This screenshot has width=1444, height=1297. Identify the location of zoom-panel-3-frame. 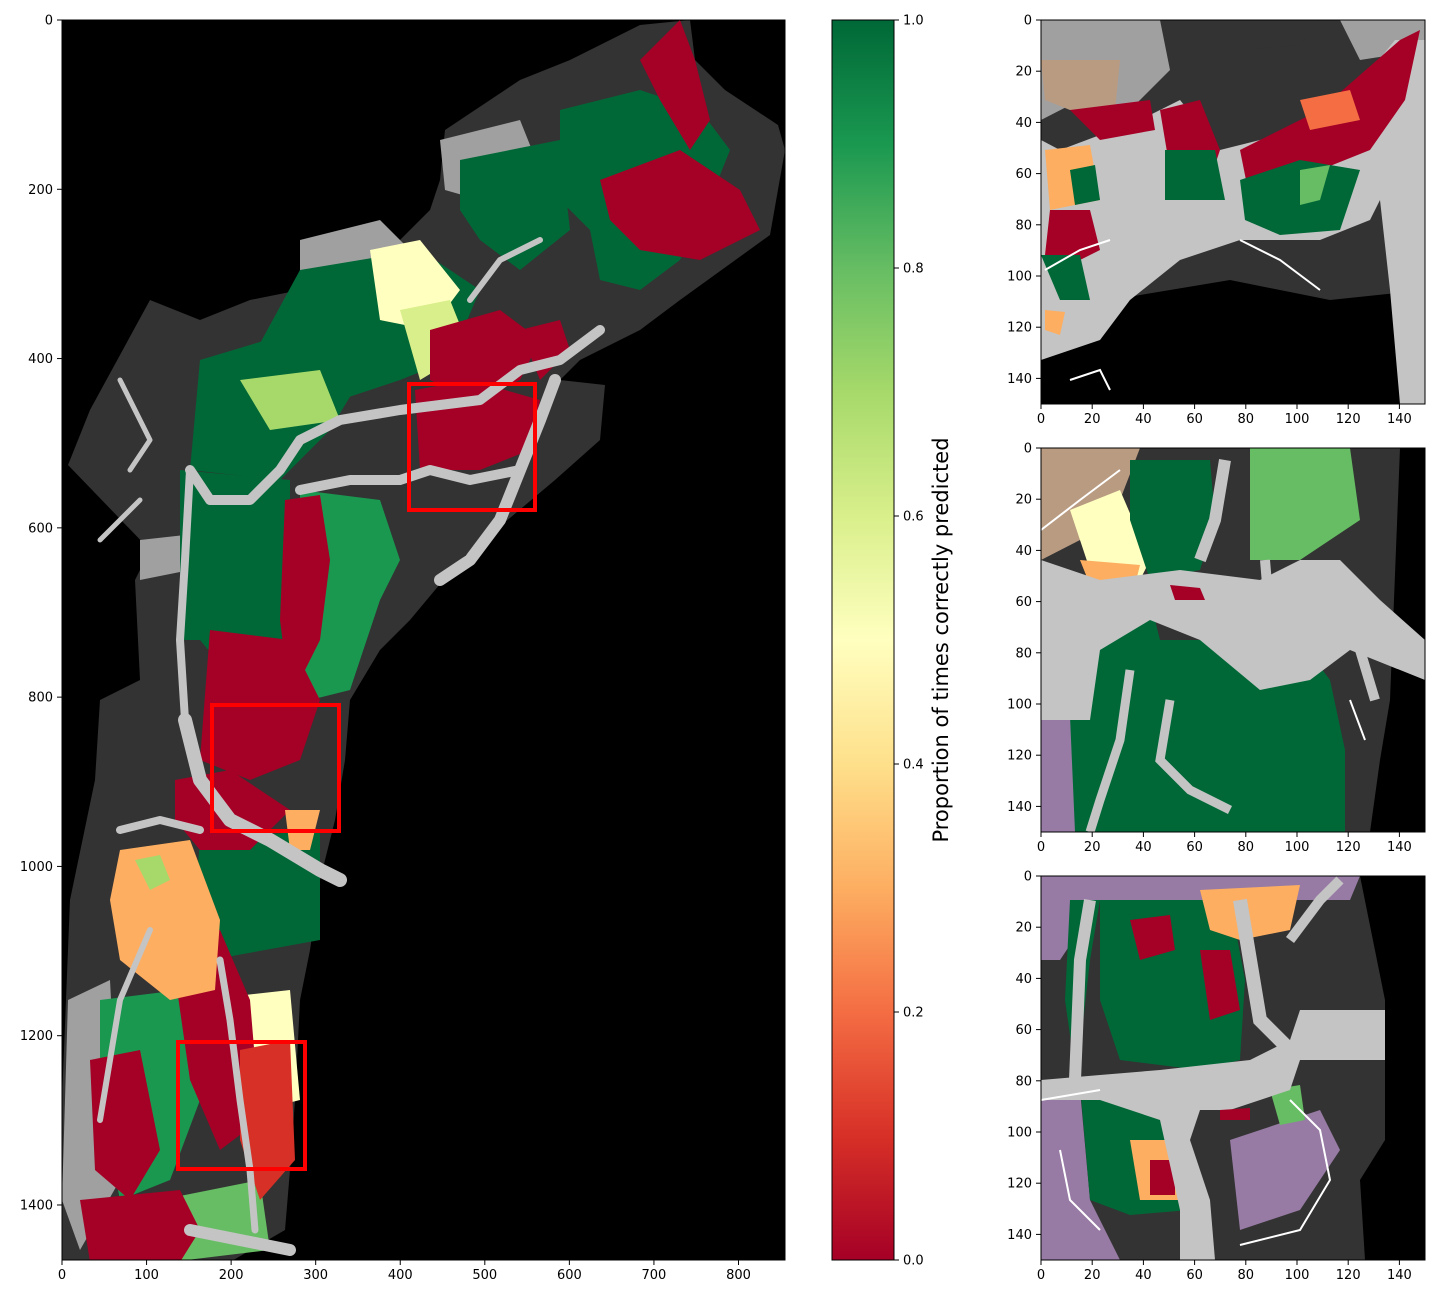
(1233, 1068).